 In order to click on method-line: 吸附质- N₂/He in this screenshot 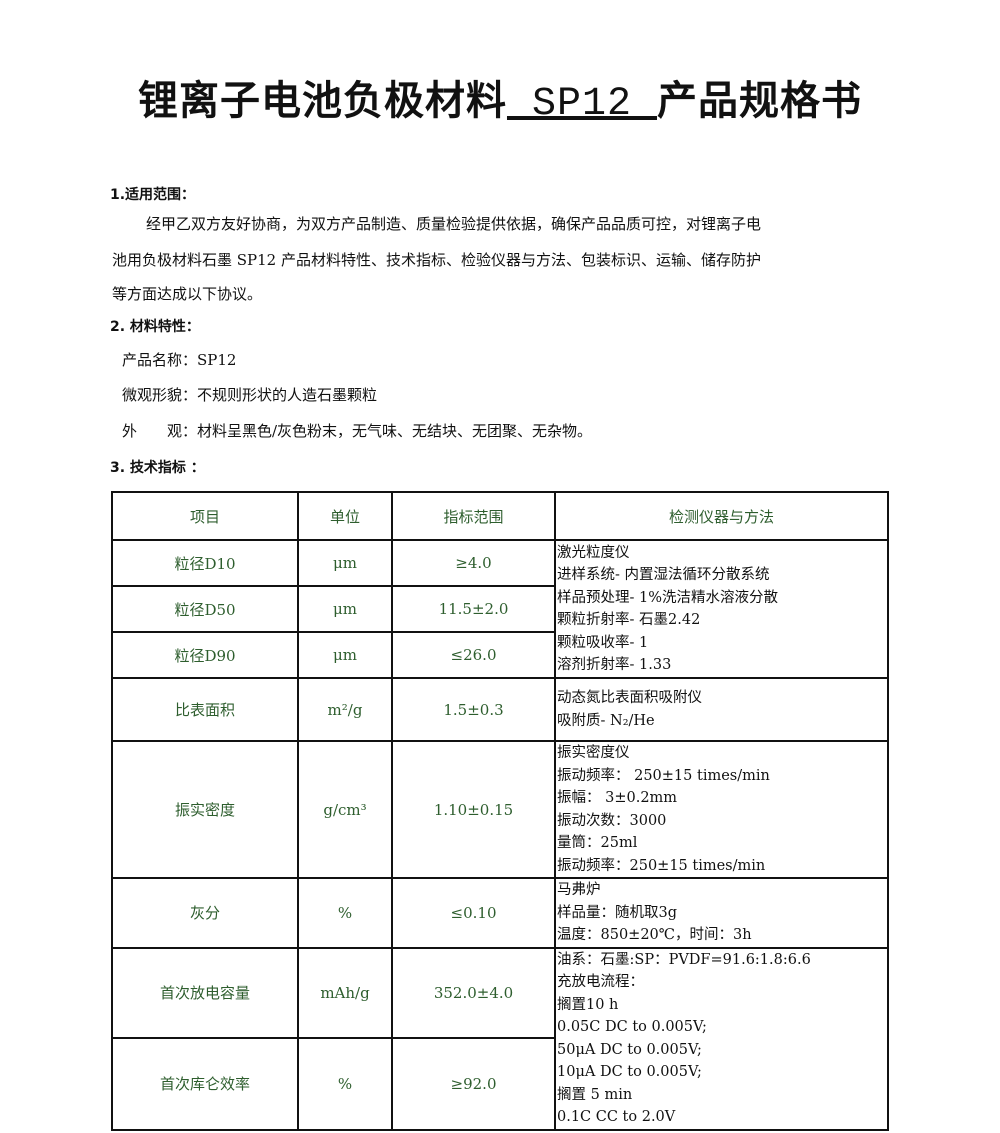, I will do `click(606, 720)`.